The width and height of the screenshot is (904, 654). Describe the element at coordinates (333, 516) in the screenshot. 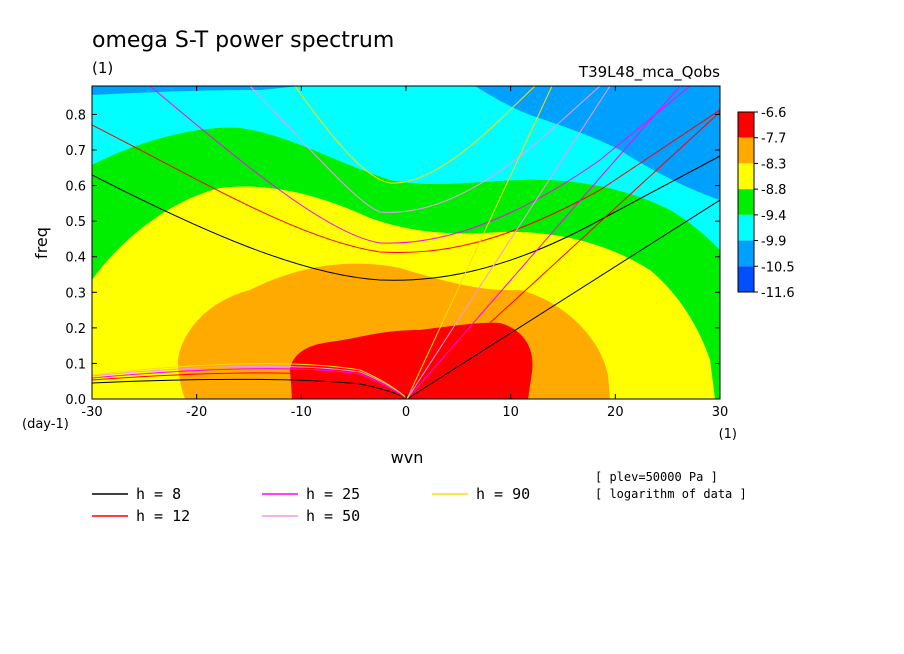

I see `legend-label-h50: h = 50` at that location.